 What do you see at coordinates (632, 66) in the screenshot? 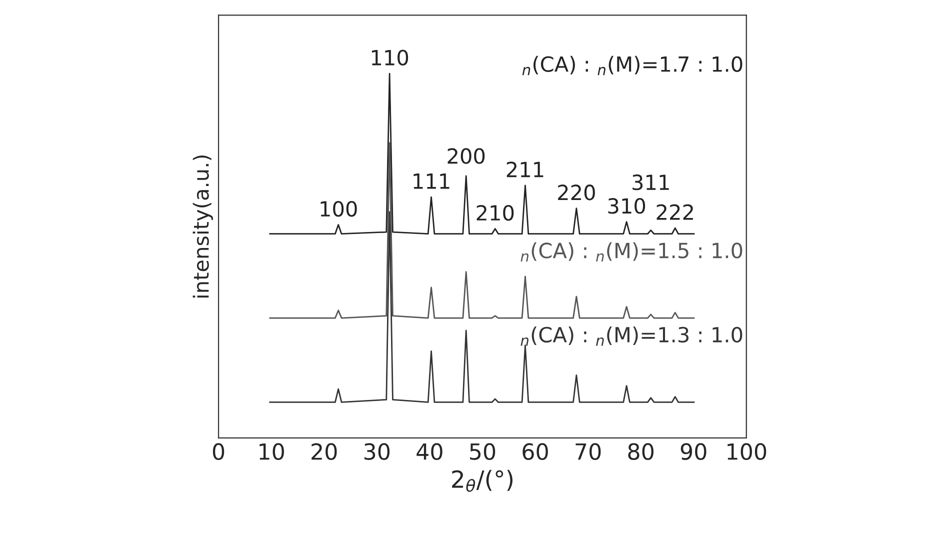
I see `text: $_{n}$(CA) : $_{n}$(M)=1.7 : 1.0` at bounding box center [632, 66].